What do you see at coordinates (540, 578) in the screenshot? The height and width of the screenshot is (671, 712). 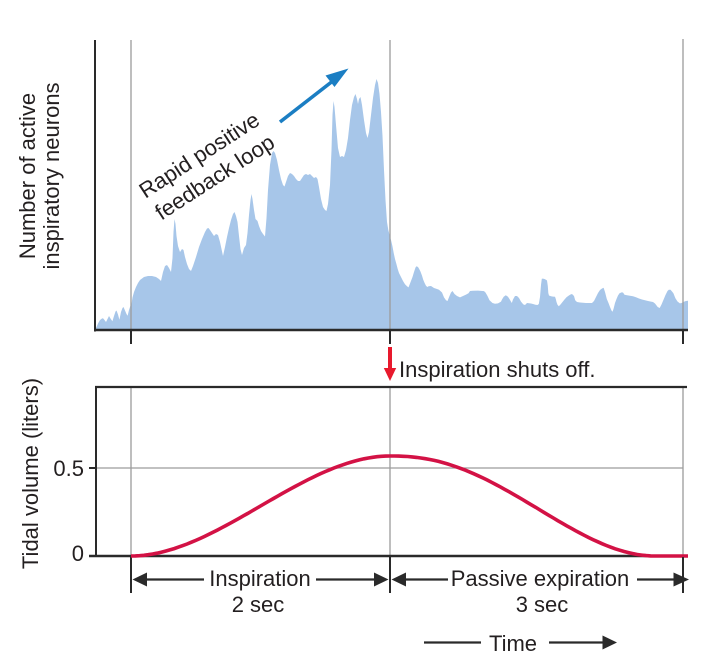 I see `svg-text: Passive expiration` at bounding box center [540, 578].